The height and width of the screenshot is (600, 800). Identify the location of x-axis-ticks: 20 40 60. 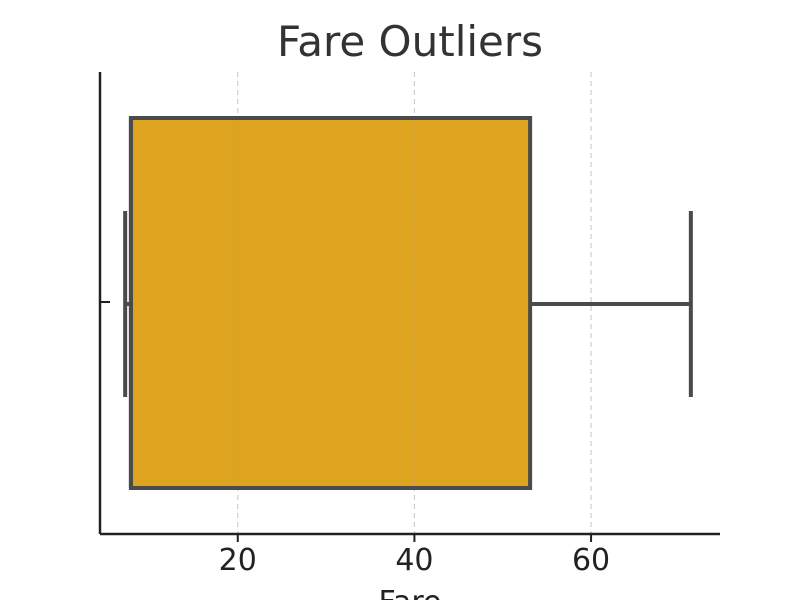
(414, 556).